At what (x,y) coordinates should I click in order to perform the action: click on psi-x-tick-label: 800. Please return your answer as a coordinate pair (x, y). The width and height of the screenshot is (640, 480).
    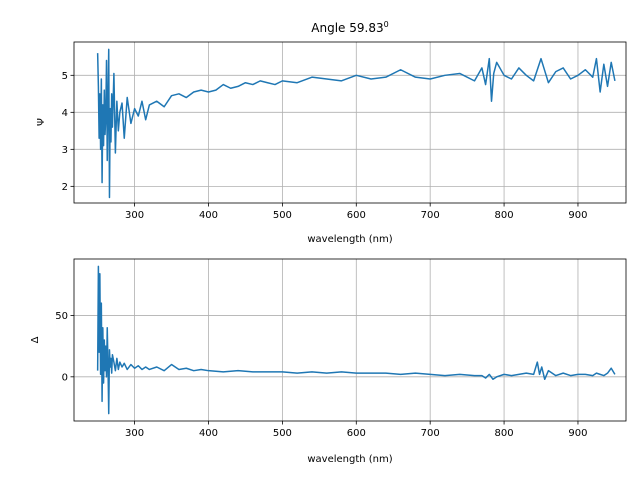
    Looking at the image, I should click on (504, 215).